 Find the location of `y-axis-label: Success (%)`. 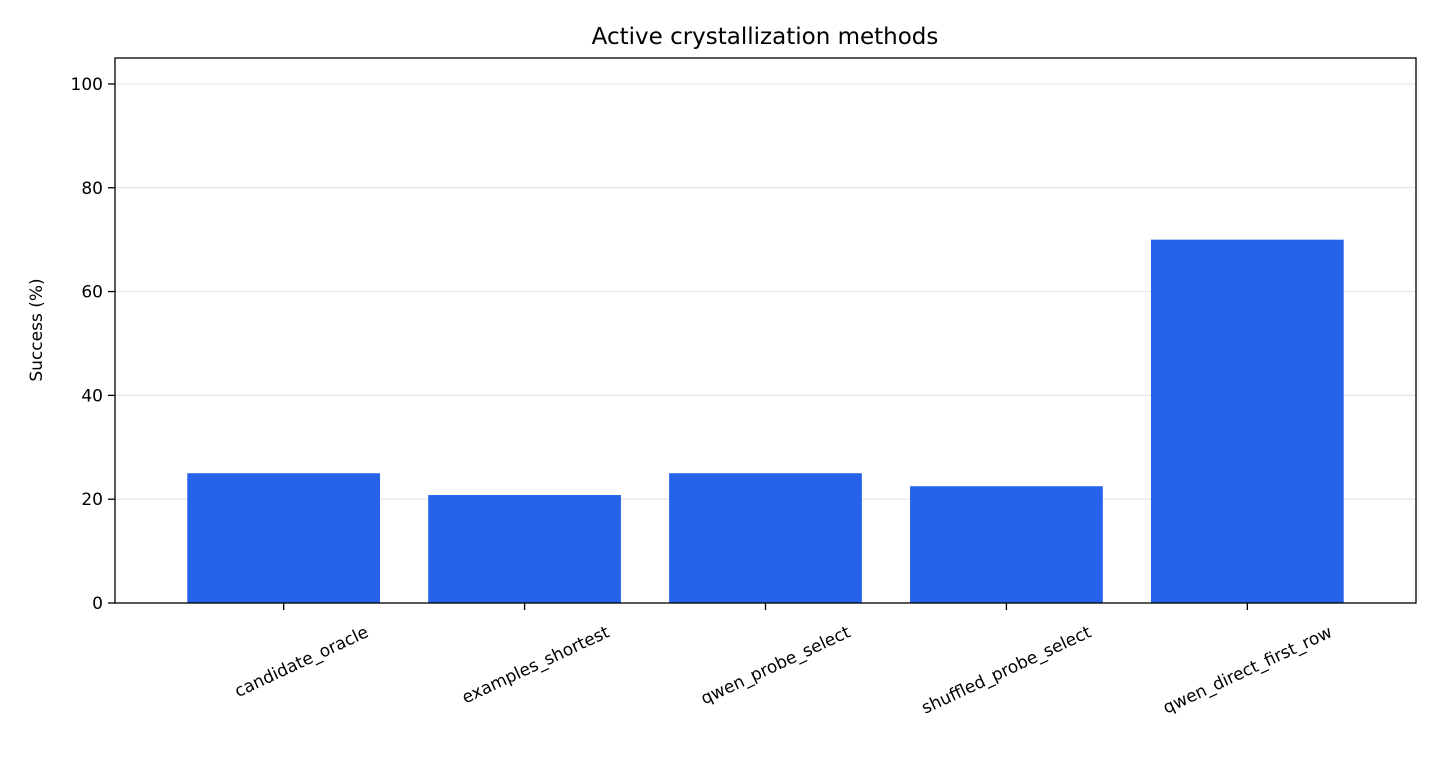

y-axis-label: Success (%) is located at coordinates (37, 329).